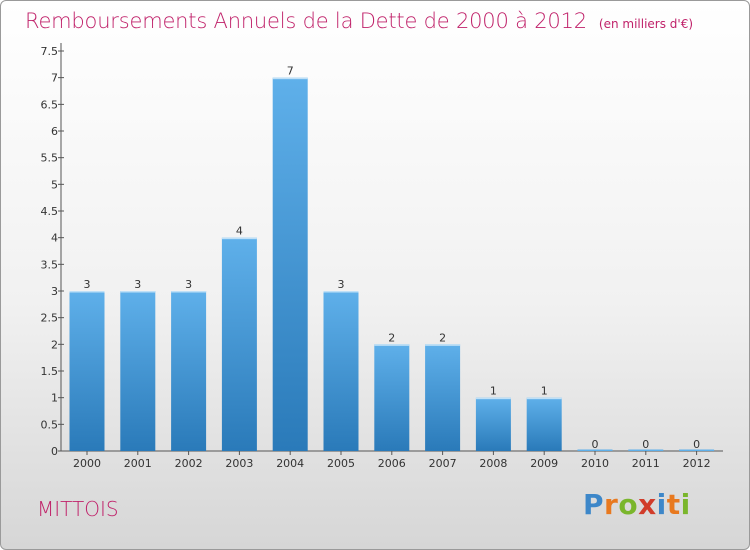 This screenshot has height=550, width=750. What do you see at coordinates (611, 504) in the screenshot?
I see `logo-letter: r` at bounding box center [611, 504].